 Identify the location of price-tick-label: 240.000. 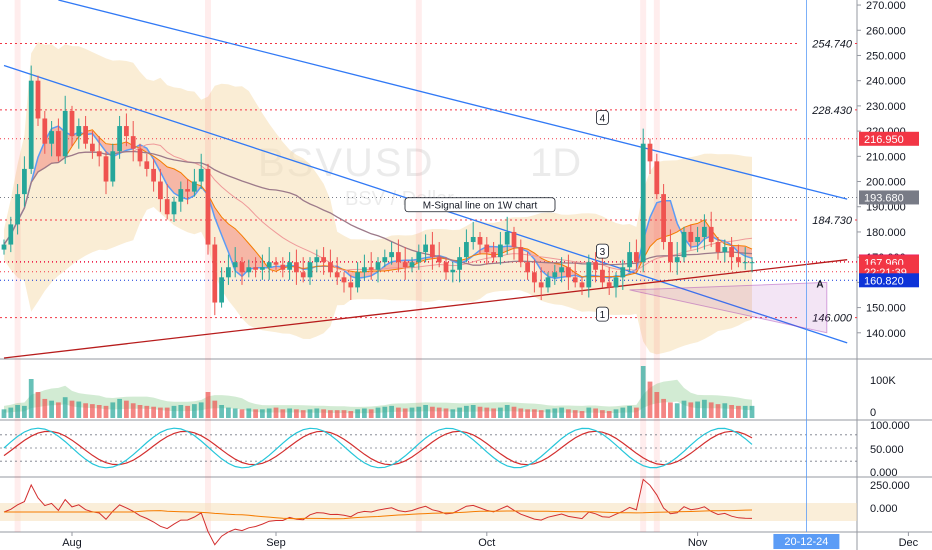
(886, 82).